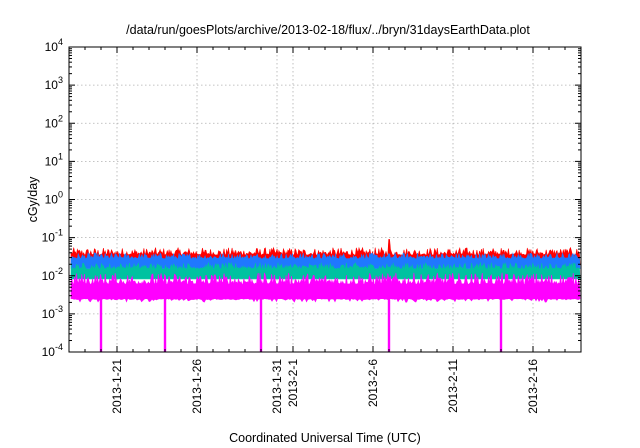 This screenshot has width=640, height=448. What do you see at coordinates (52, 312) in the screenshot?
I see `y-tick-label: 10⁻³` at bounding box center [52, 312].